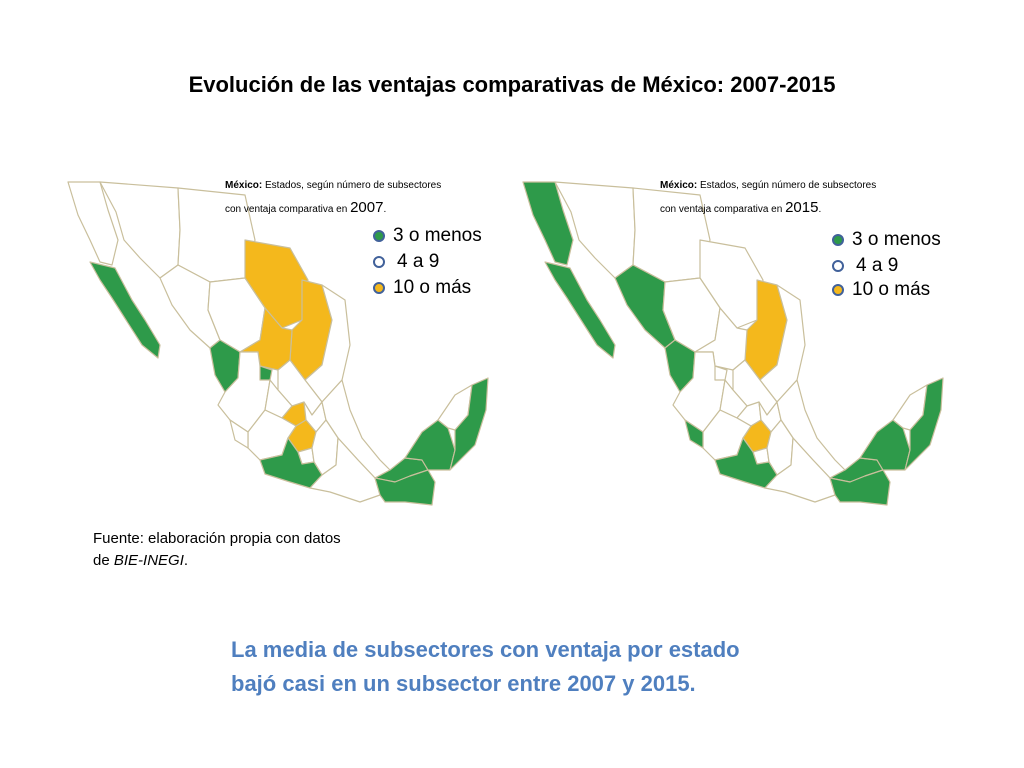 The height and width of the screenshot is (768, 1024). Describe the element at coordinates (367, 207) in the screenshot. I see `caption-year: 2007` at that location.